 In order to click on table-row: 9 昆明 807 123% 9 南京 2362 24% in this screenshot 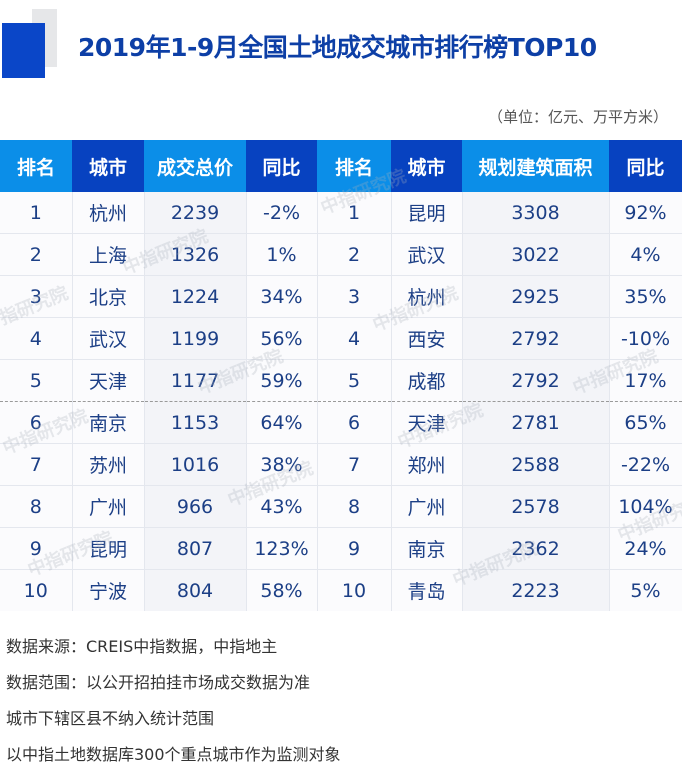, I will do `click(341, 548)`.